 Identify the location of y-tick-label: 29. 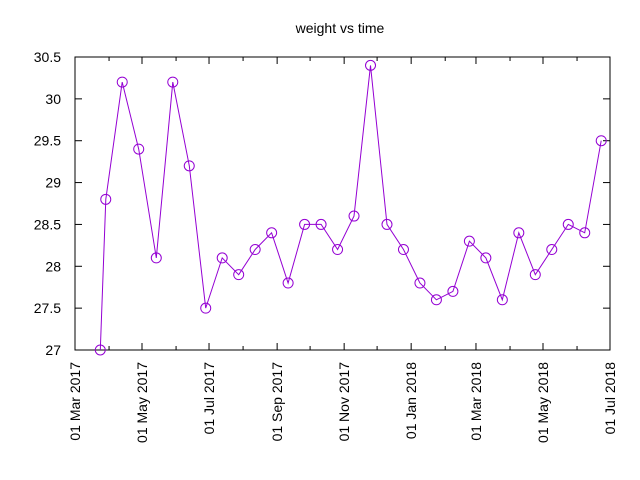
(53, 183).